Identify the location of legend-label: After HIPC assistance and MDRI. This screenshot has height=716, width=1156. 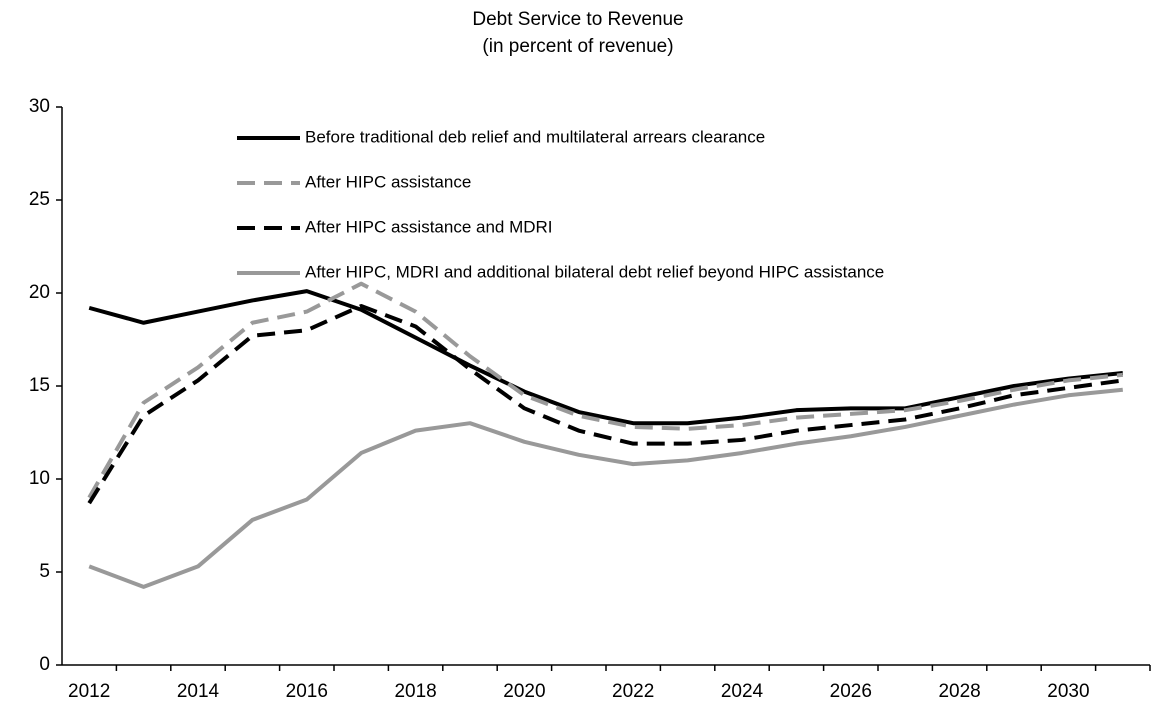
(429, 226).